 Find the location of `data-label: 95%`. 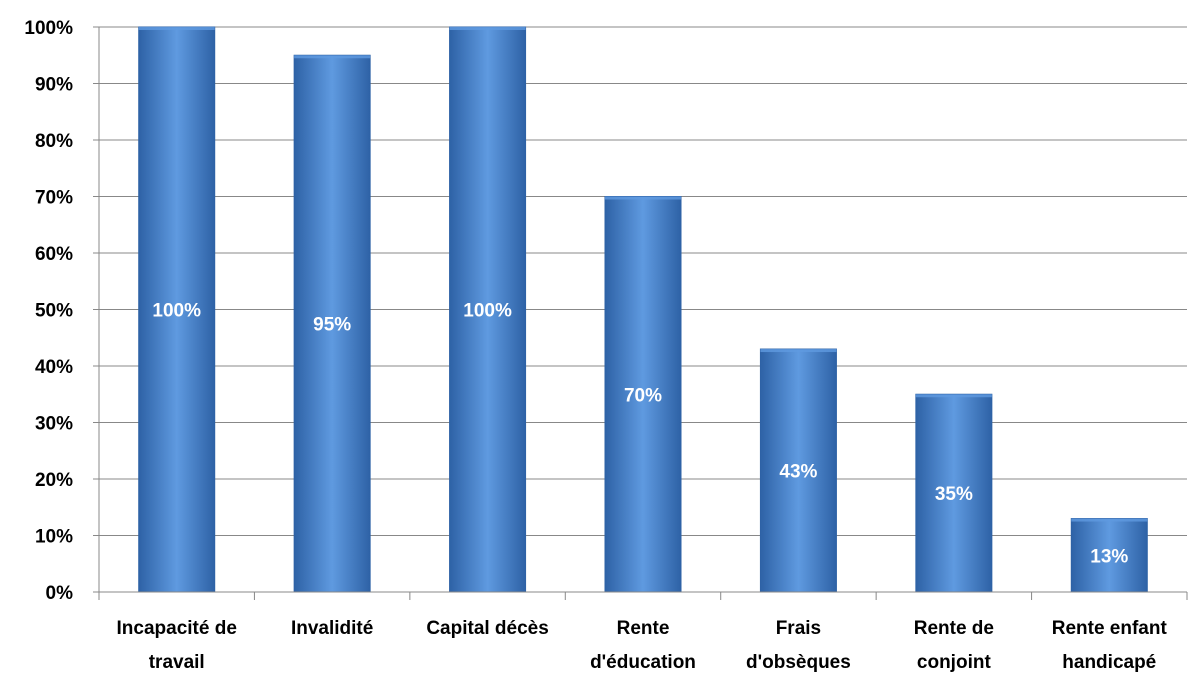

data-label: 95% is located at coordinates (332, 325).